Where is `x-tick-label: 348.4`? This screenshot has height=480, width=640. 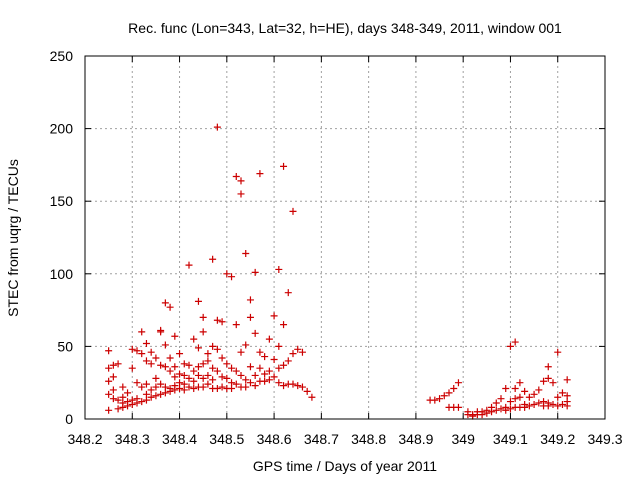 x-tick-label: 348.4 is located at coordinates (179, 439).